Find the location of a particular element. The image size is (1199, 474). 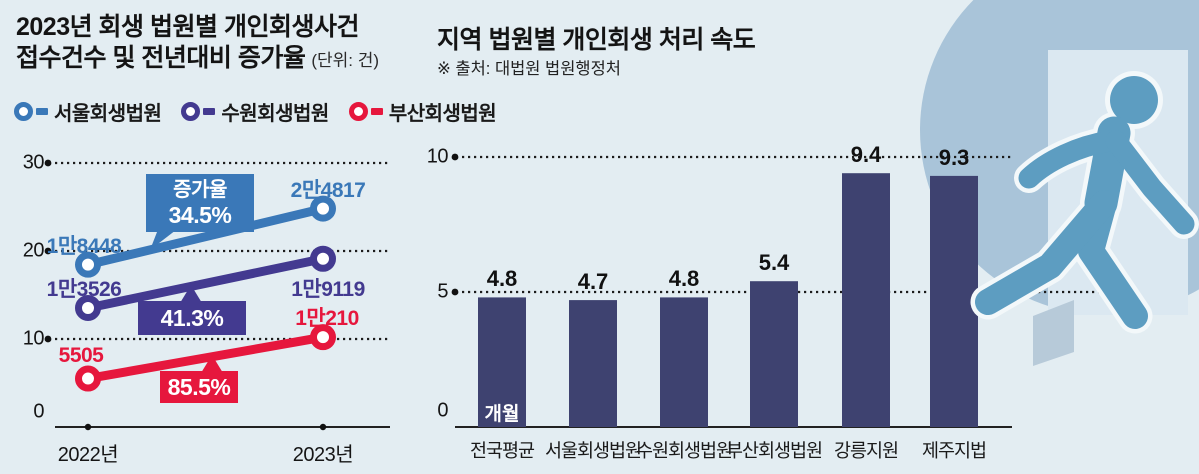

left-title-line1: 2023년 회생 법원별 개인회생사건 is located at coordinates (187, 27).